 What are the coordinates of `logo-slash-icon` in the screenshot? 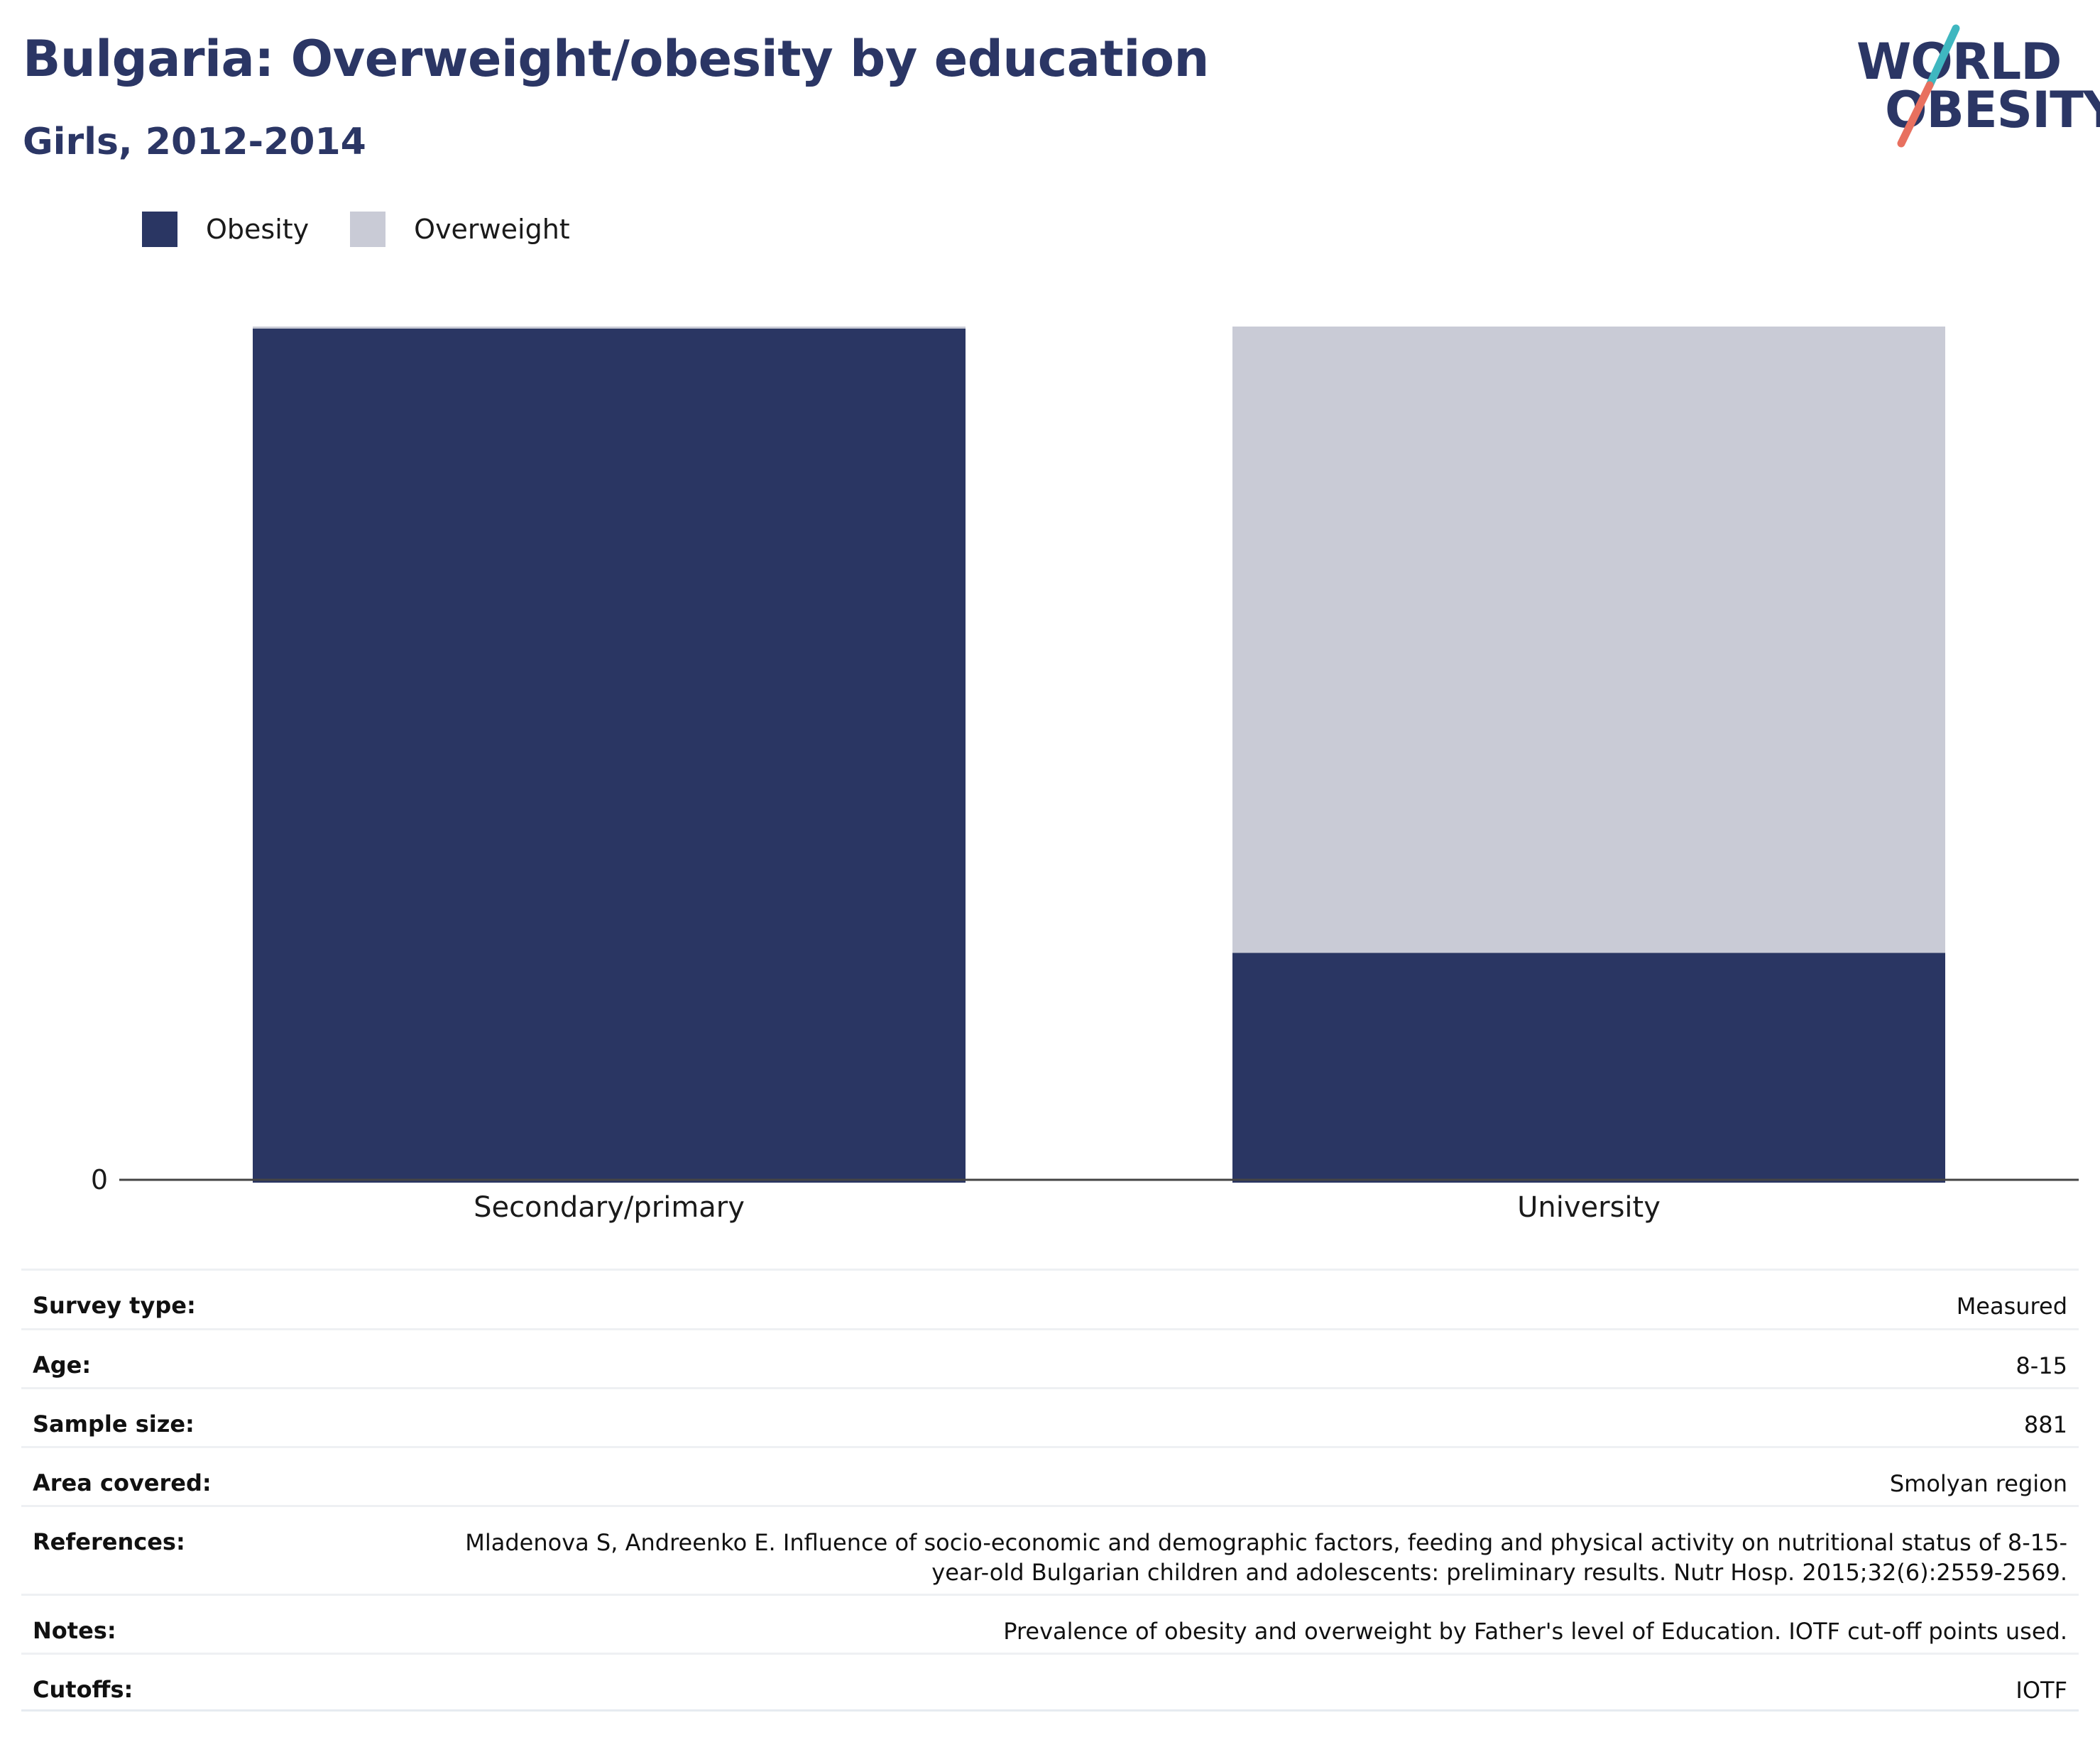 It's located at (1928, 86).